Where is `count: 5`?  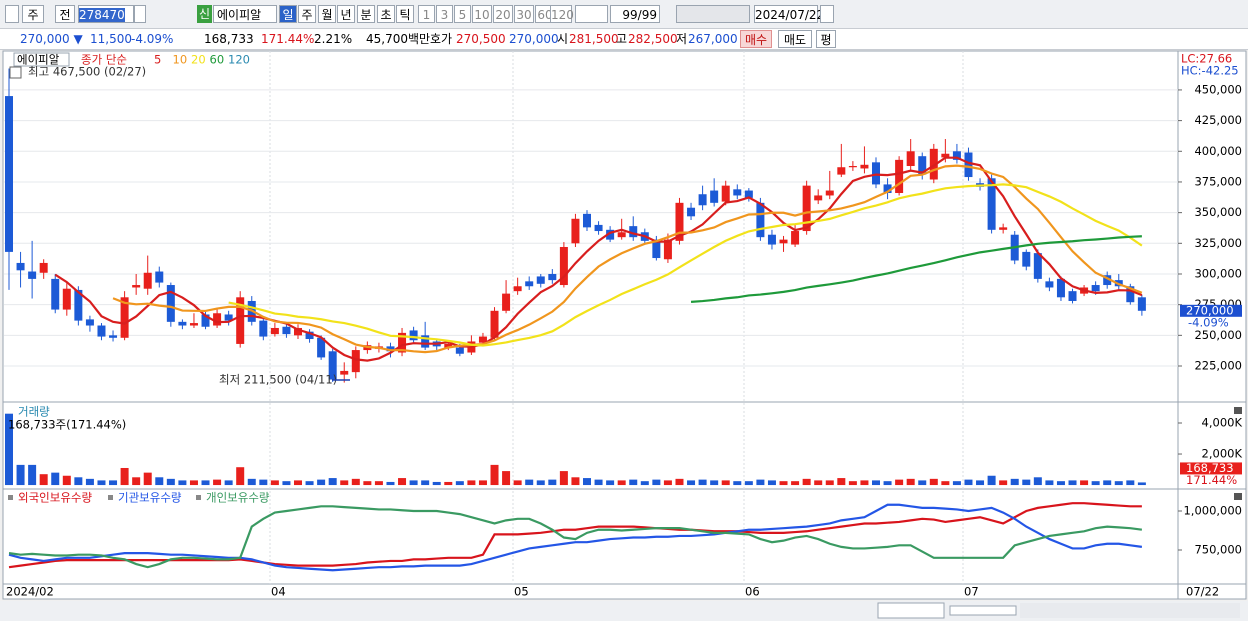
count: 5 is located at coordinates (462, 14).